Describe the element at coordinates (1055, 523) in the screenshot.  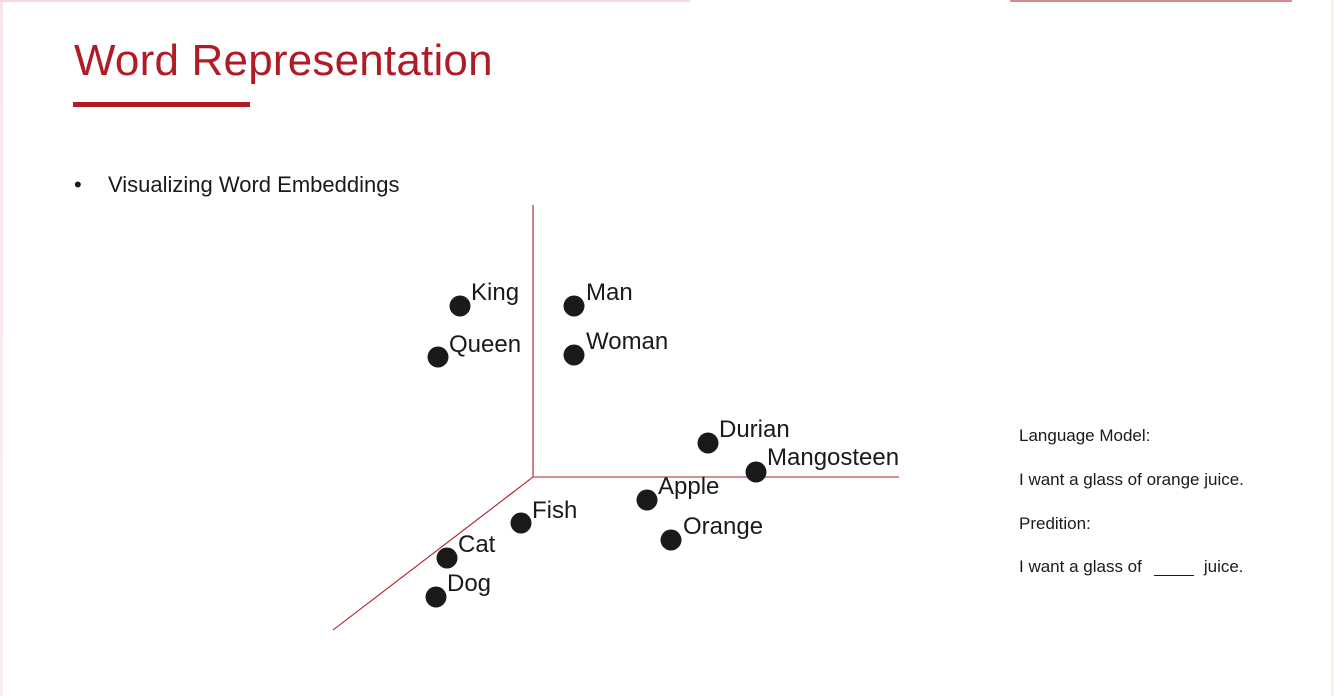
I see `prediction-heading: Predition:` at that location.